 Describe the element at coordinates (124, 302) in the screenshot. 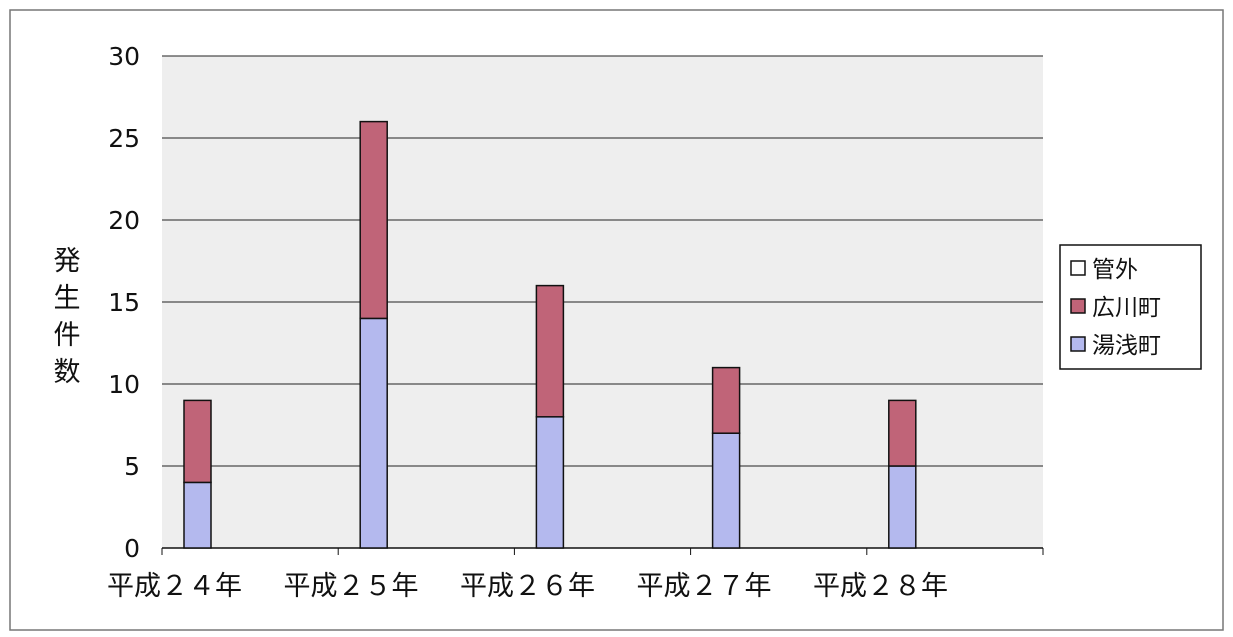

I see `y-tick-label: 15` at that location.